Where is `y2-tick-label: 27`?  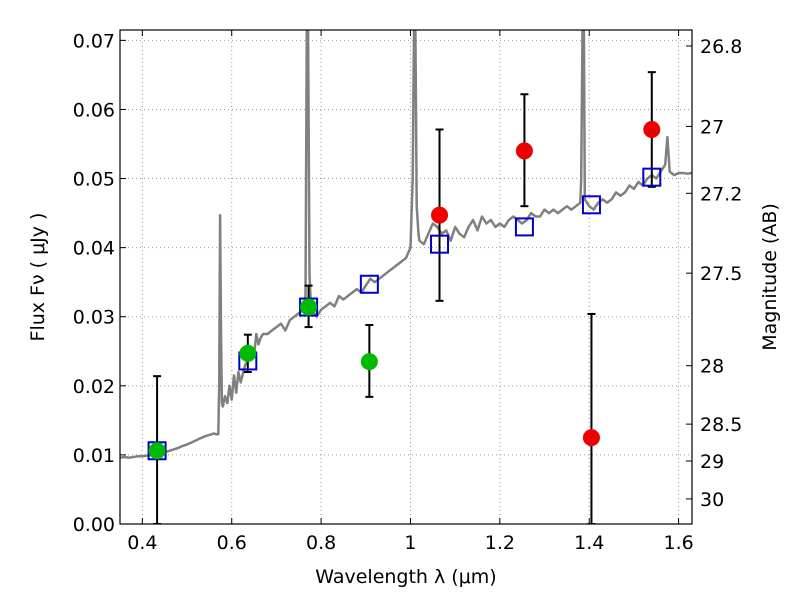 y2-tick-label: 27 is located at coordinates (712, 127).